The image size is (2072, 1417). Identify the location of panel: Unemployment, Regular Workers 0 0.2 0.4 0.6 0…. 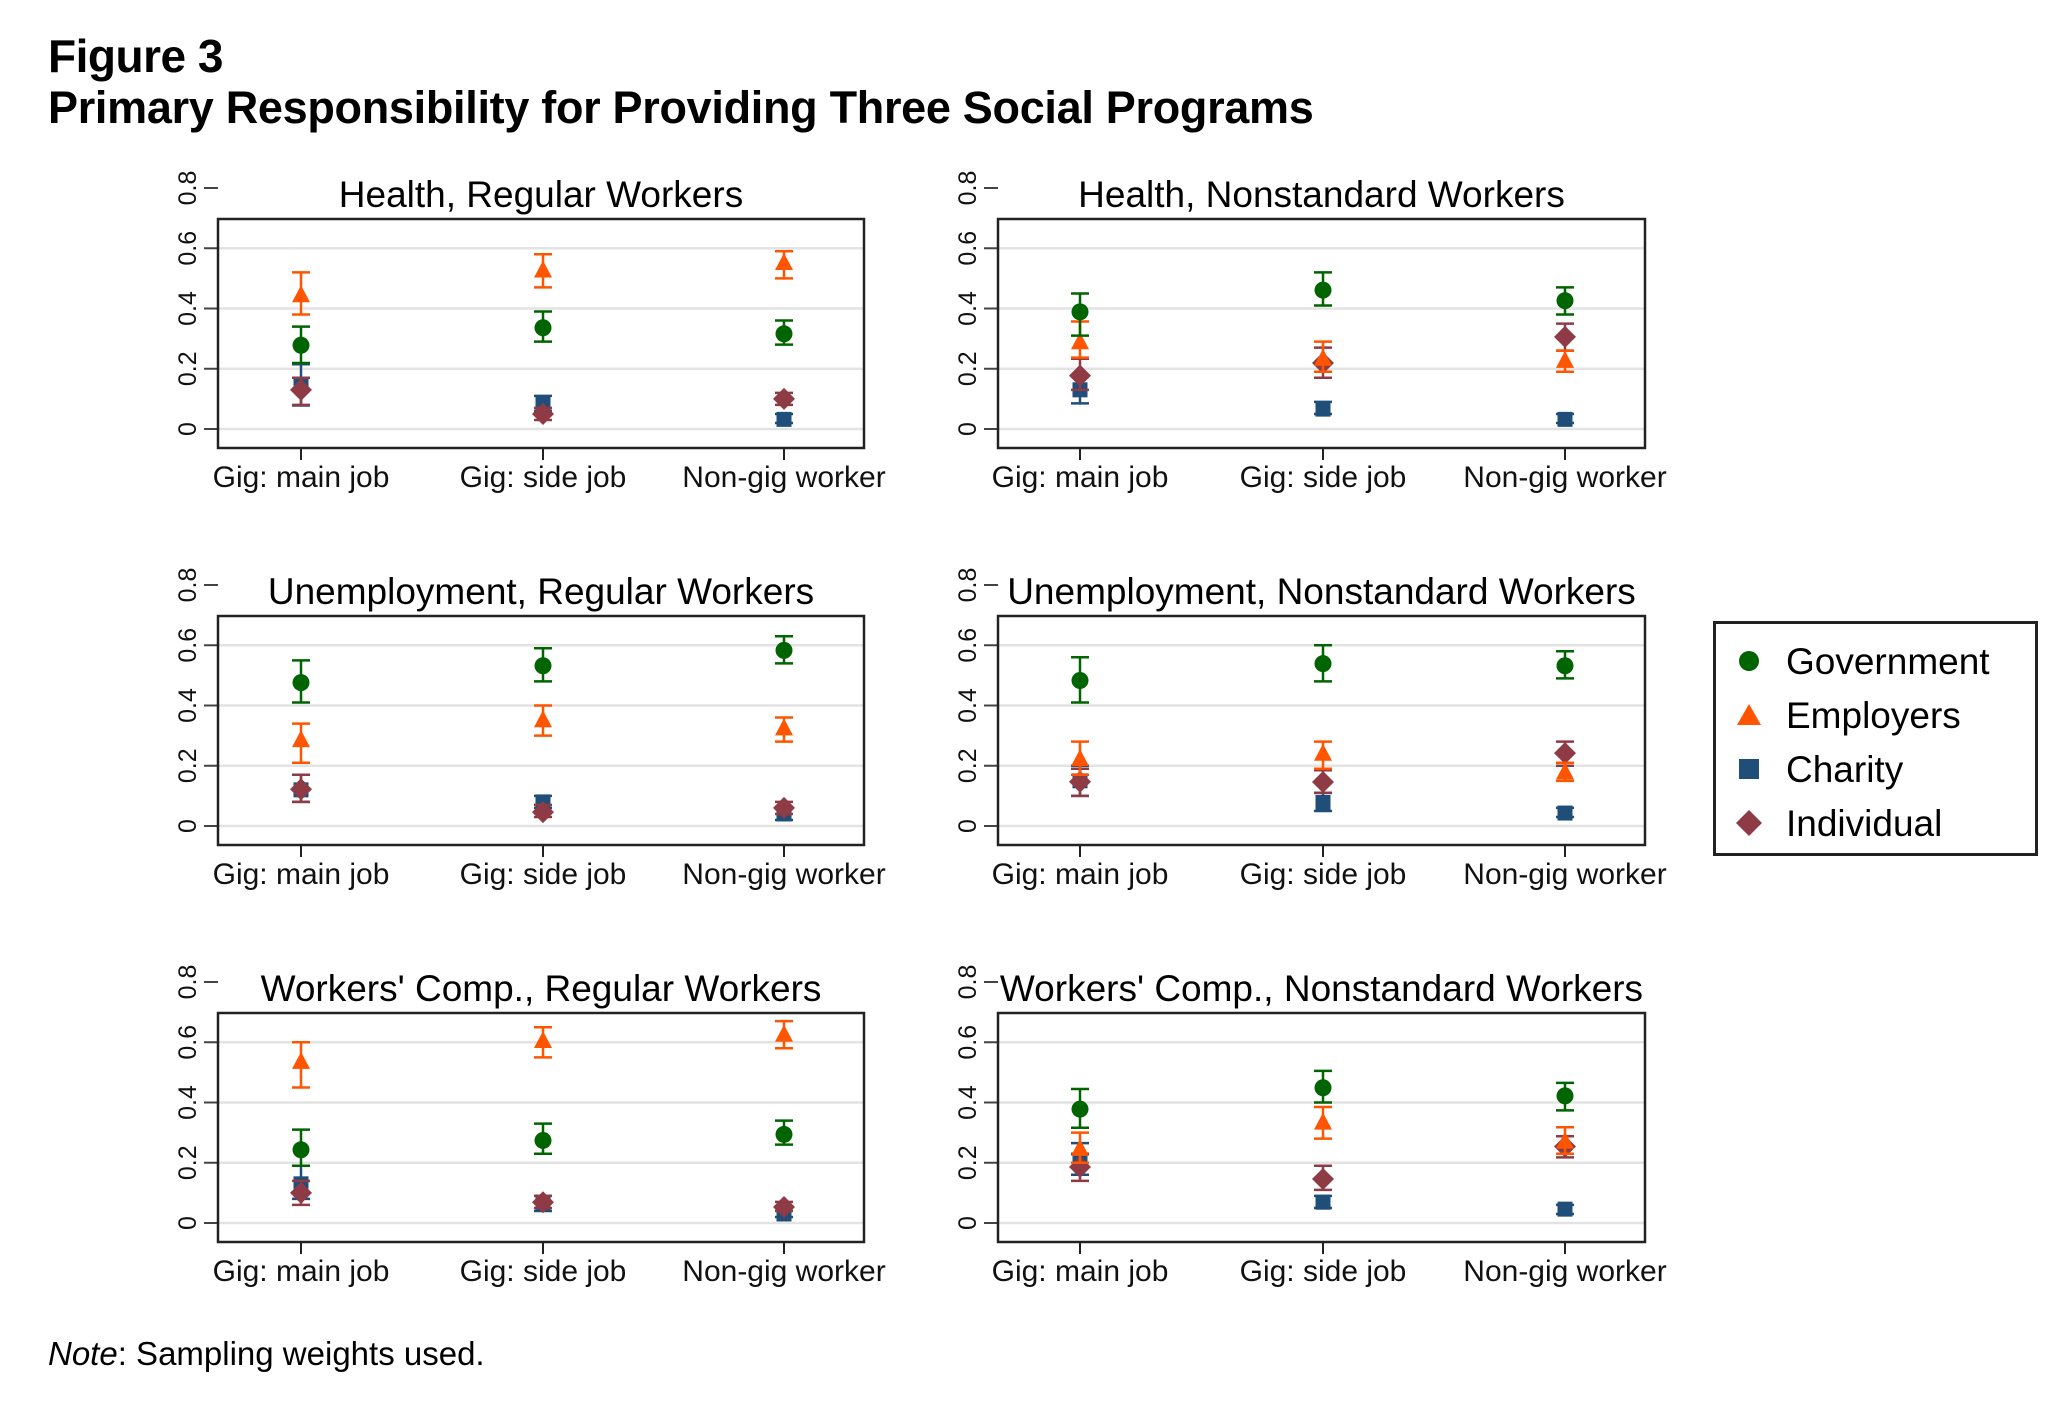
(530, 729).